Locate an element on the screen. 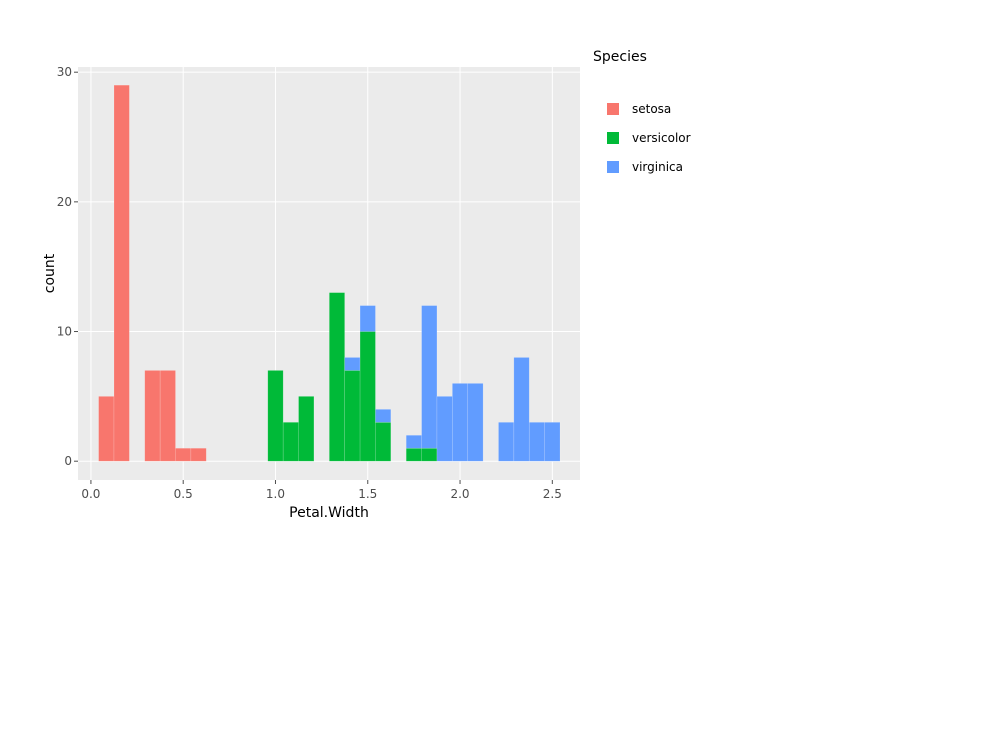 Image resolution: width=992 pixels, height=748 pixels. legend-swatch-versicolor is located at coordinates (613, 138).